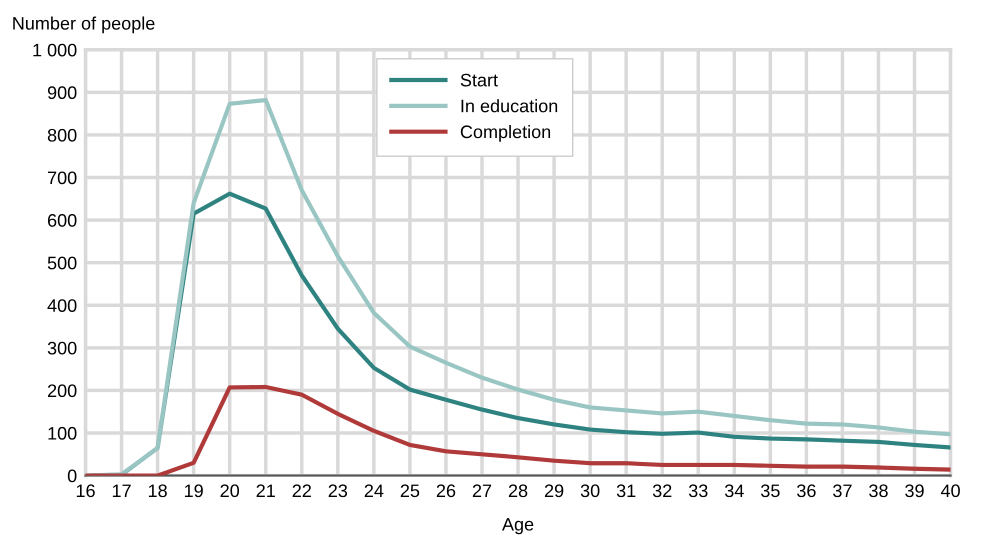 Image resolution: width=983 pixels, height=553 pixels. Describe the element at coordinates (62, 348) in the screenshot. I see `y-tick-label: 300` at that location.